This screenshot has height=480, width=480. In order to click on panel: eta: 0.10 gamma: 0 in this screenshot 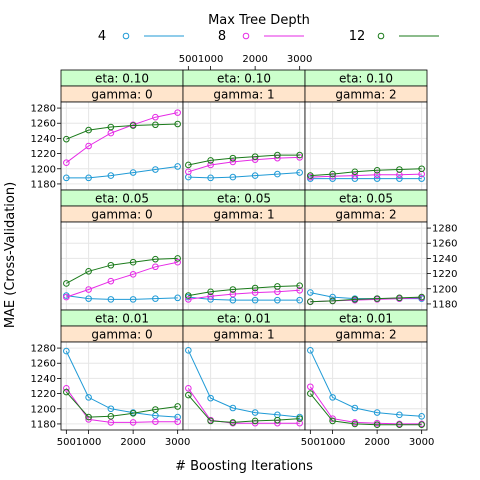, I will do `click(122, 130)`.